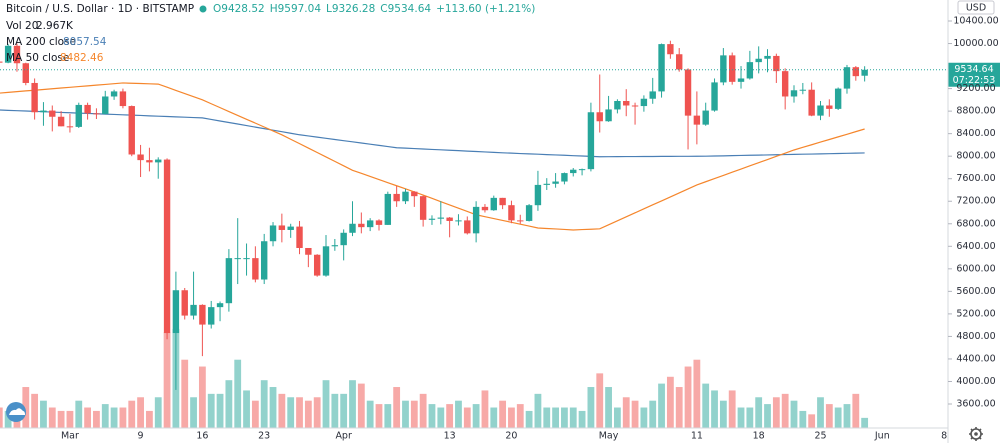 Image resolution: width=1000 pixels, height=443 pixels. What do you see at coordinates (820, 436) in the screenshot?
I see `x-tick-label: 25` at bounding box center [820, 436].